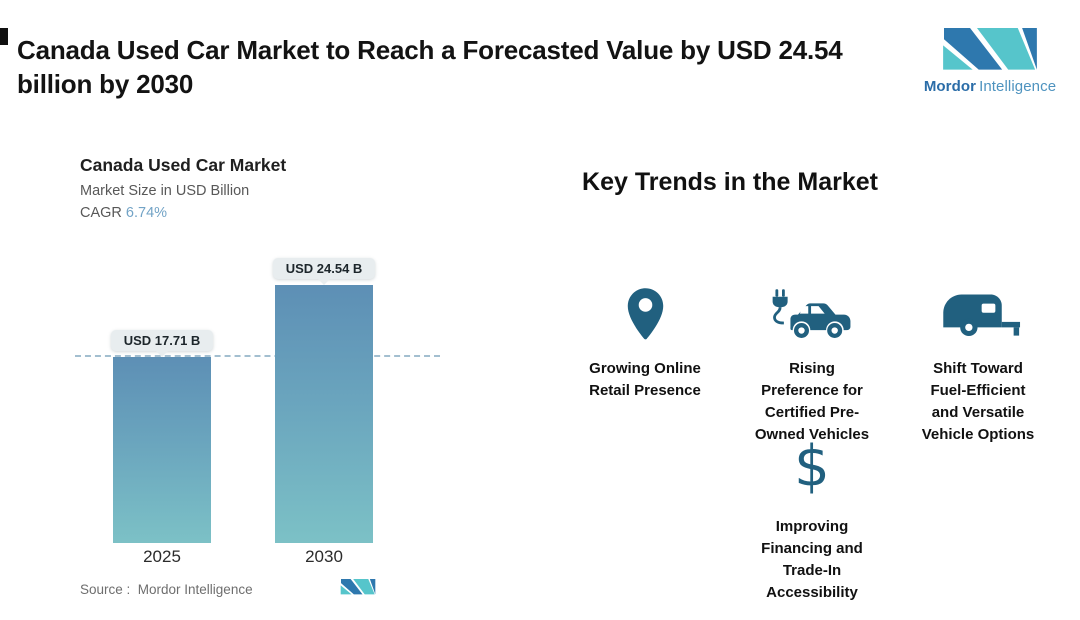  What do you see at coordinates (730, 182) in the screenshot?
I see `trends-heading: Key Trends in the Market` at bounding box center [730, 182].